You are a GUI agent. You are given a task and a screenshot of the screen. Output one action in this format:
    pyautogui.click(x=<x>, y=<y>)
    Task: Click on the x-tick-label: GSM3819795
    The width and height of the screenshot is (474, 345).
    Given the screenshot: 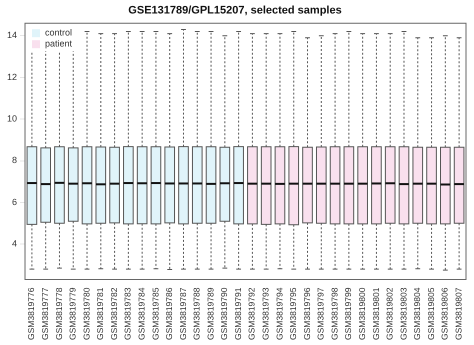 What is the action you would take?
    pyautogui.click(x=293, y=313)
    